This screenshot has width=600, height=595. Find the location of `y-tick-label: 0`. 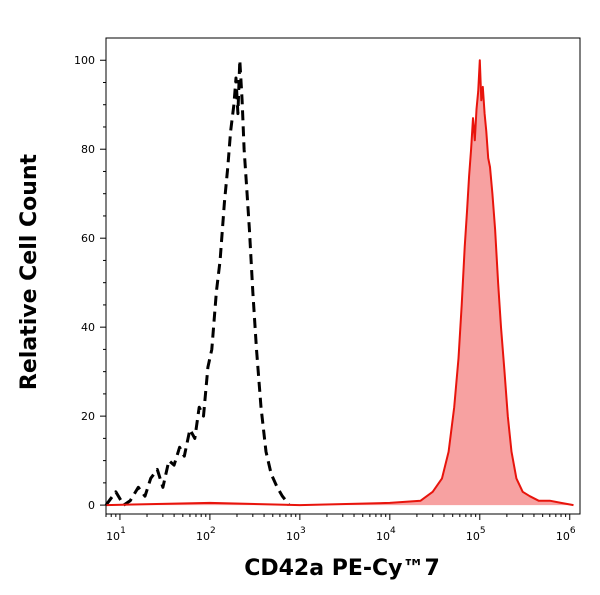

y-tick-label: 0 is located at coordinates (91, 505).